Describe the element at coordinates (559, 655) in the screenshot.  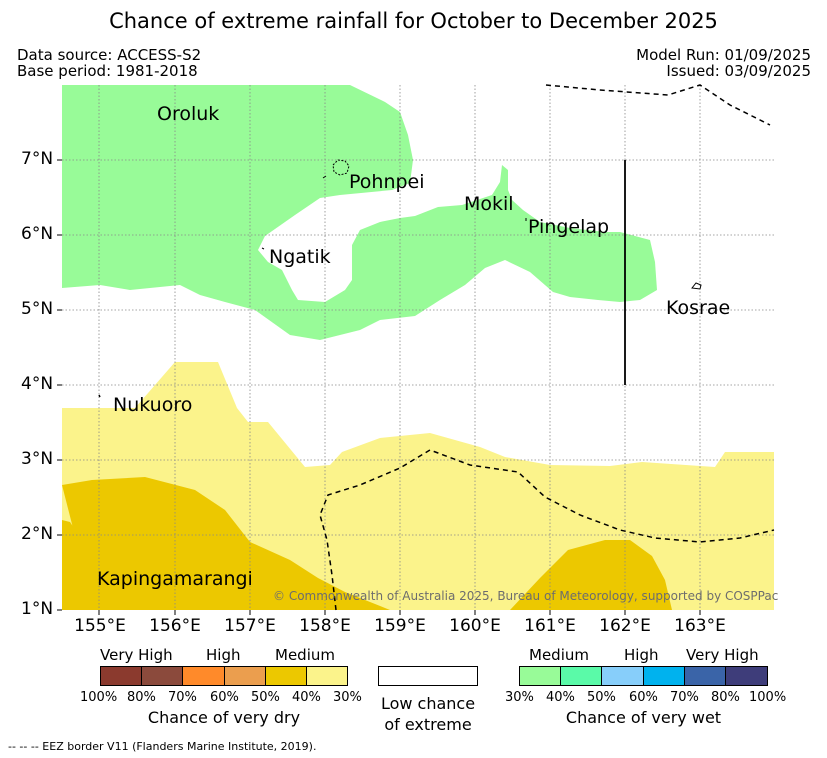
I see `wet-label-medium: Medium` at that location.